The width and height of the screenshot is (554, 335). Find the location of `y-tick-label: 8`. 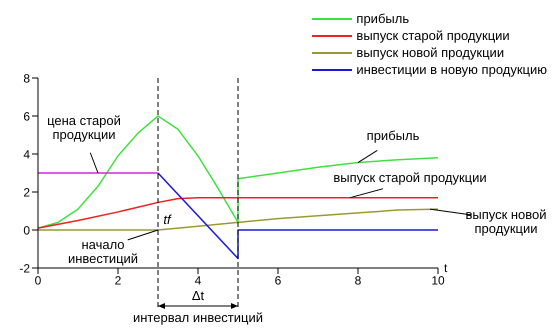

y-tick-label: 8 is located at coordinates (26, 78).